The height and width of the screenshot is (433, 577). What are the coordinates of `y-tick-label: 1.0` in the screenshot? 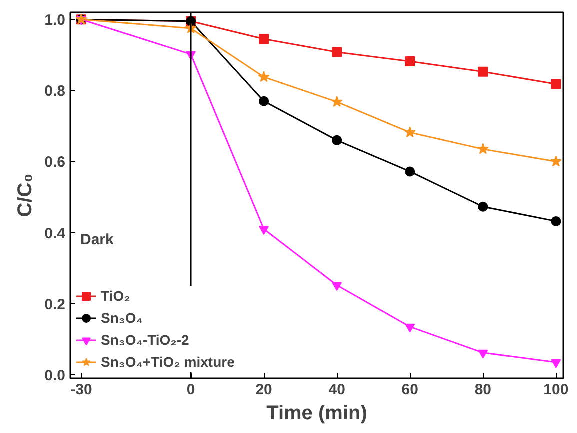 It's located at (55, 21).